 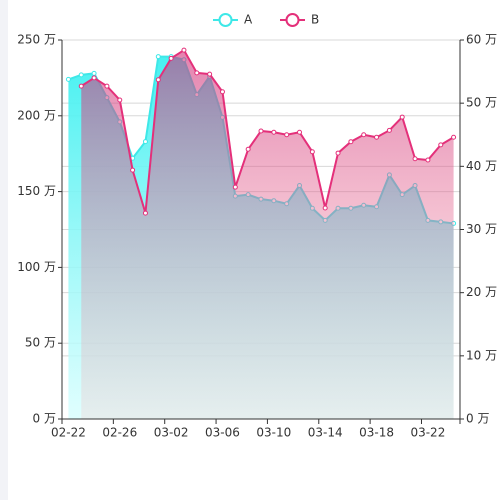 What do you see at coordinates (119, 433) in the screenshot?
I see `x-tick-label: 02-26` at bounding box center [119, 433].